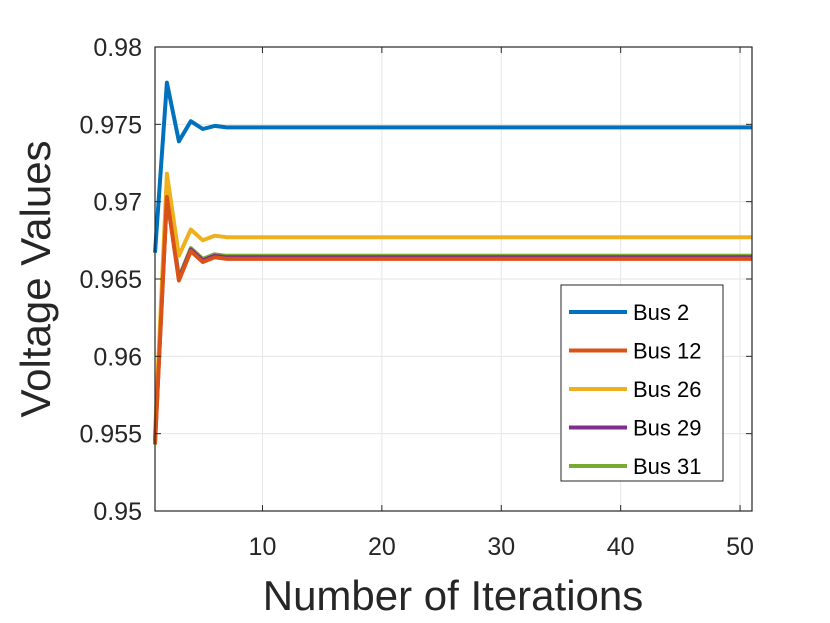 This screenshot has height=623, width=830. I want to click on legend-label: Bus 2, so click(661, 312).